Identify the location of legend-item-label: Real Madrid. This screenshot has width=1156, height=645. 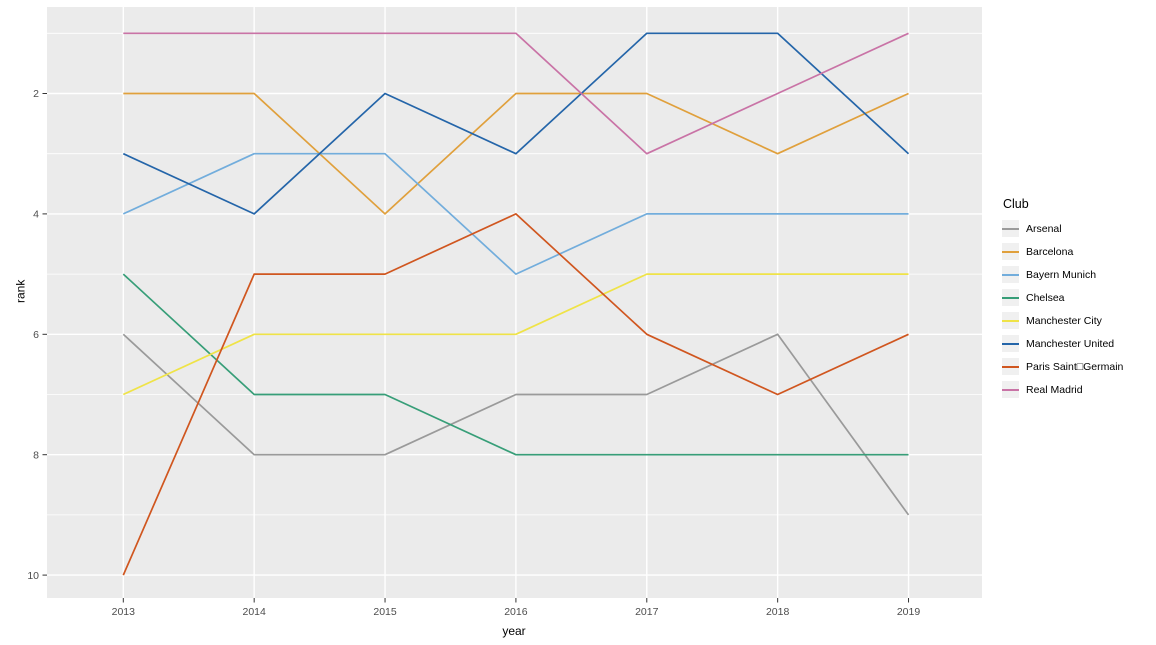
(1054, 389).